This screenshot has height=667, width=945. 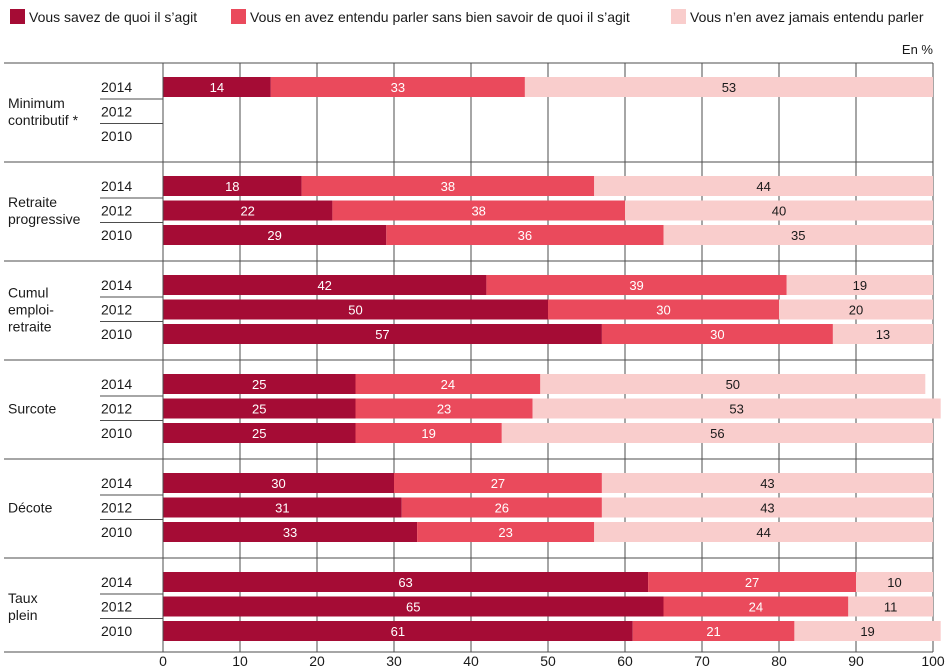 What do you see at coordinates (30, 327) in the screenshot?
I see `category-label: retraite` at bounding box center [30, 327].